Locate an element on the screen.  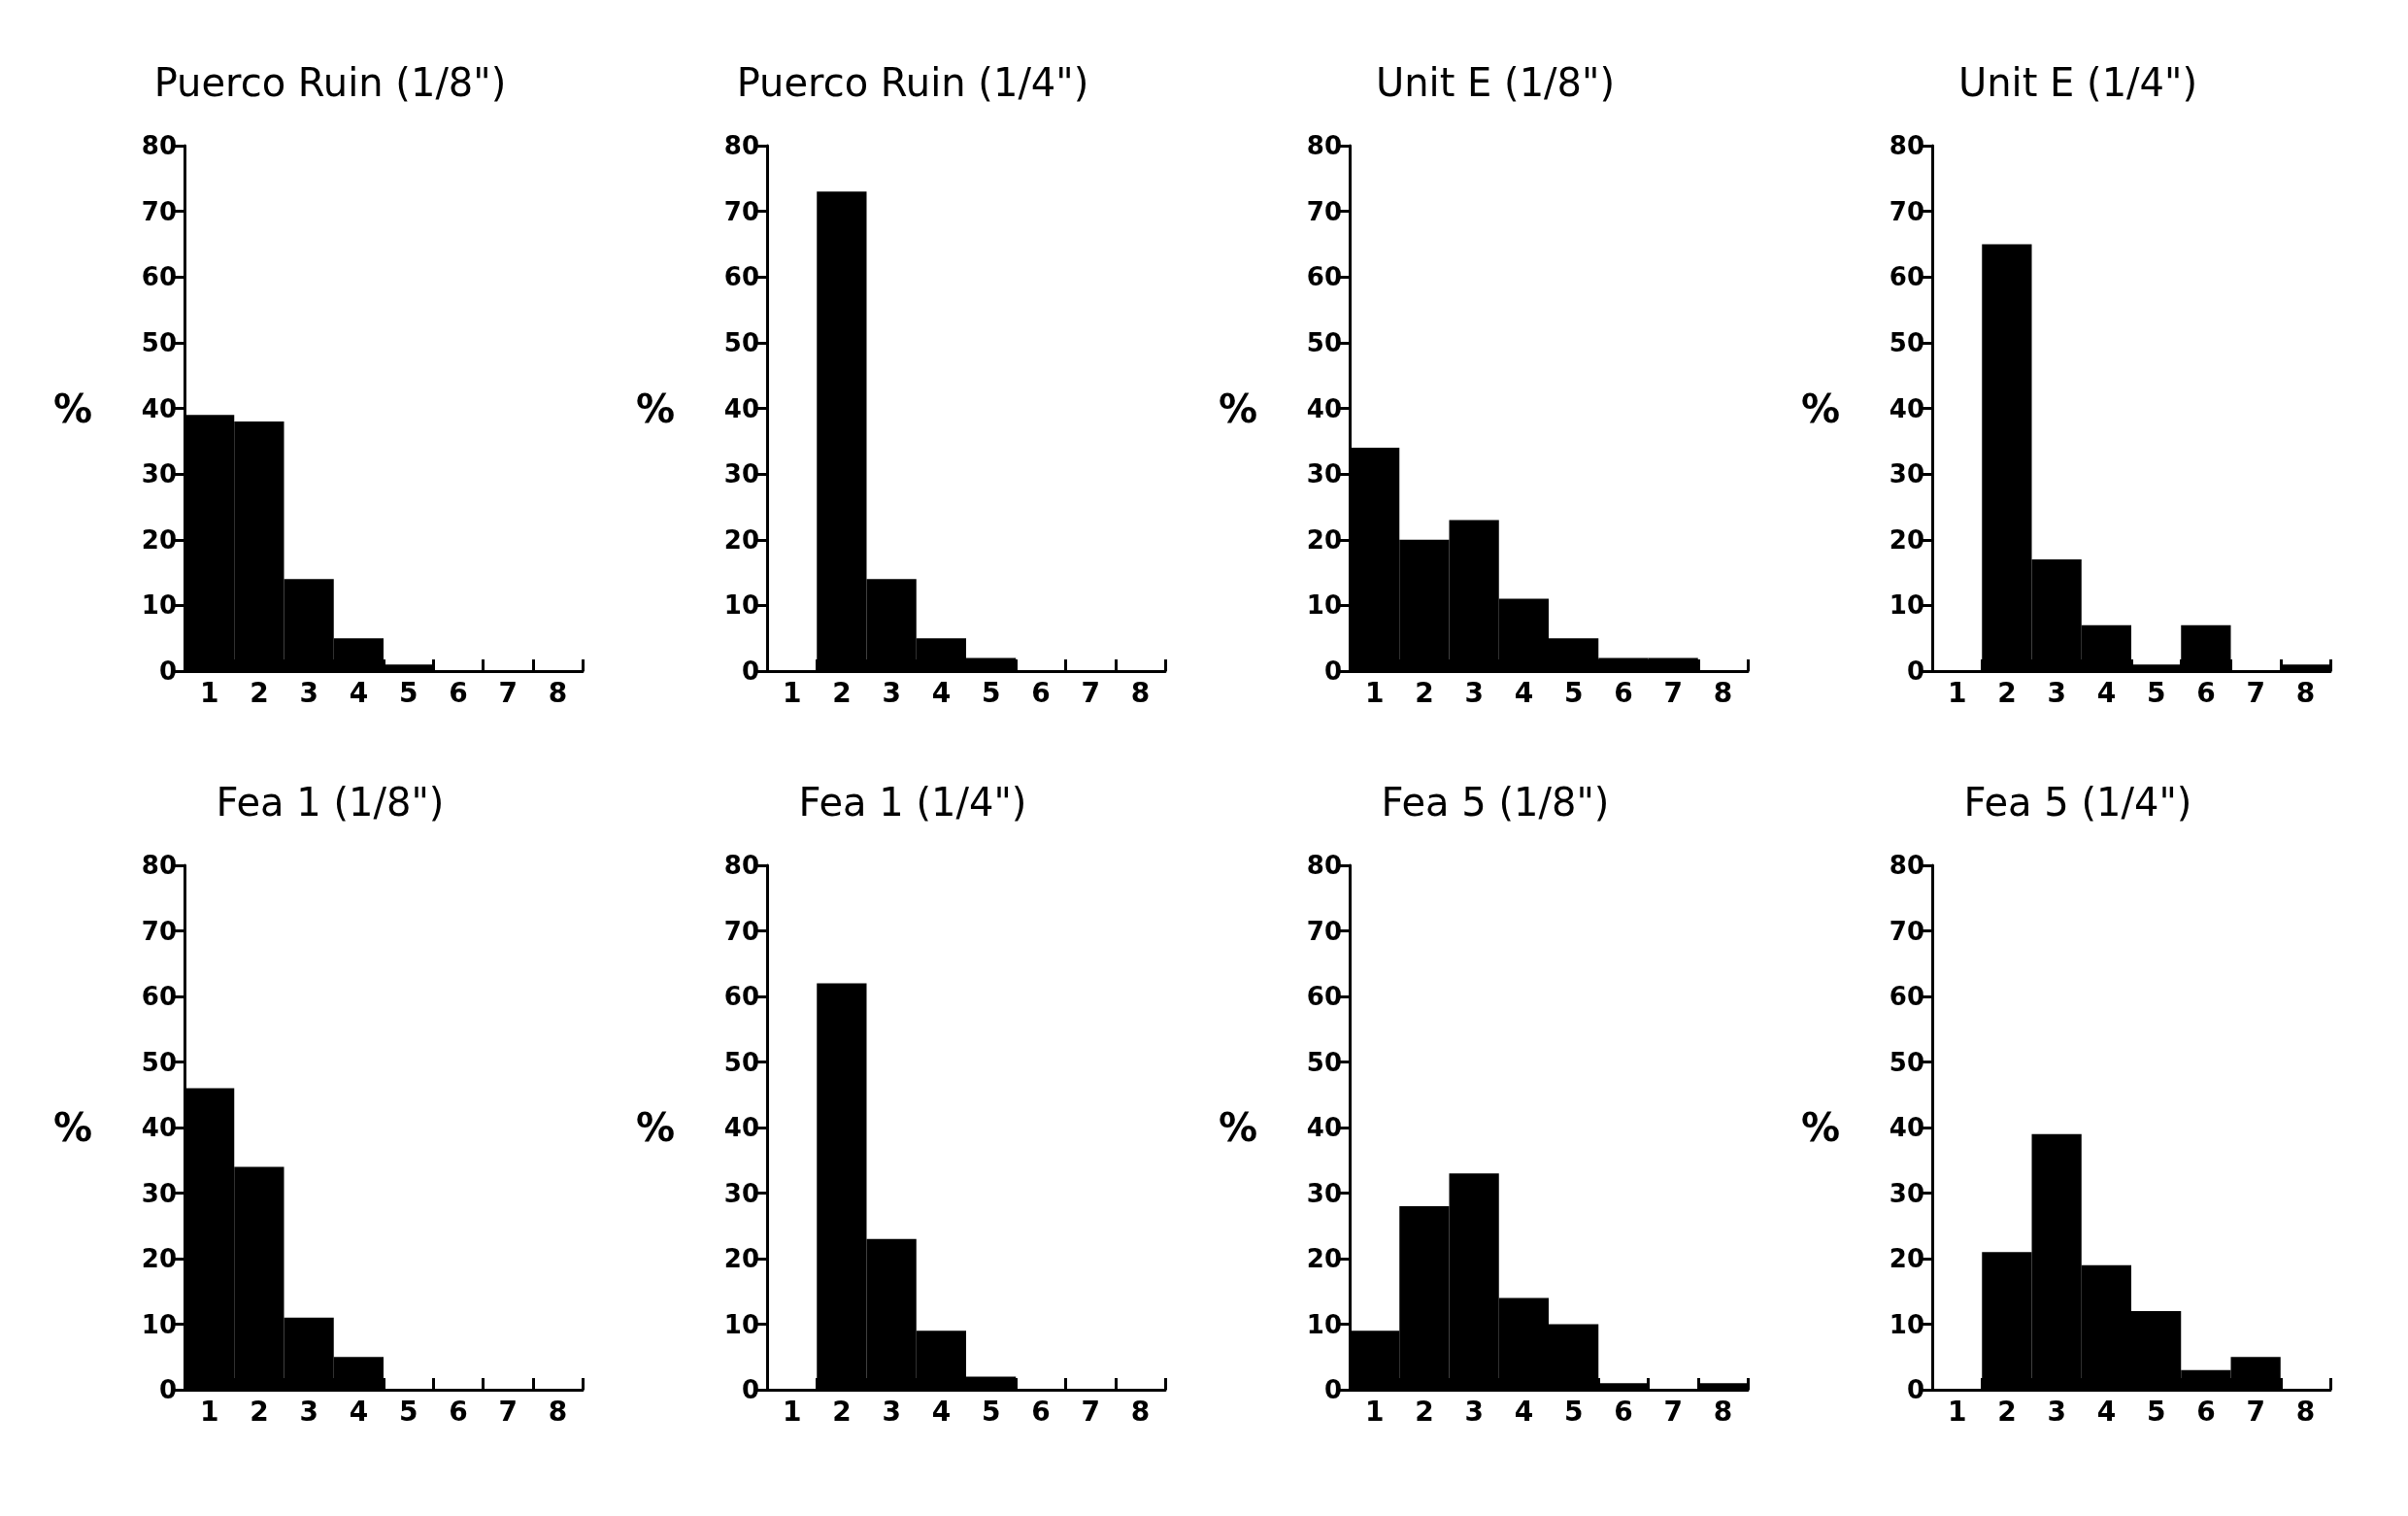
chart-title: Unit E (1/4") is located at coordinates (2078, 82).